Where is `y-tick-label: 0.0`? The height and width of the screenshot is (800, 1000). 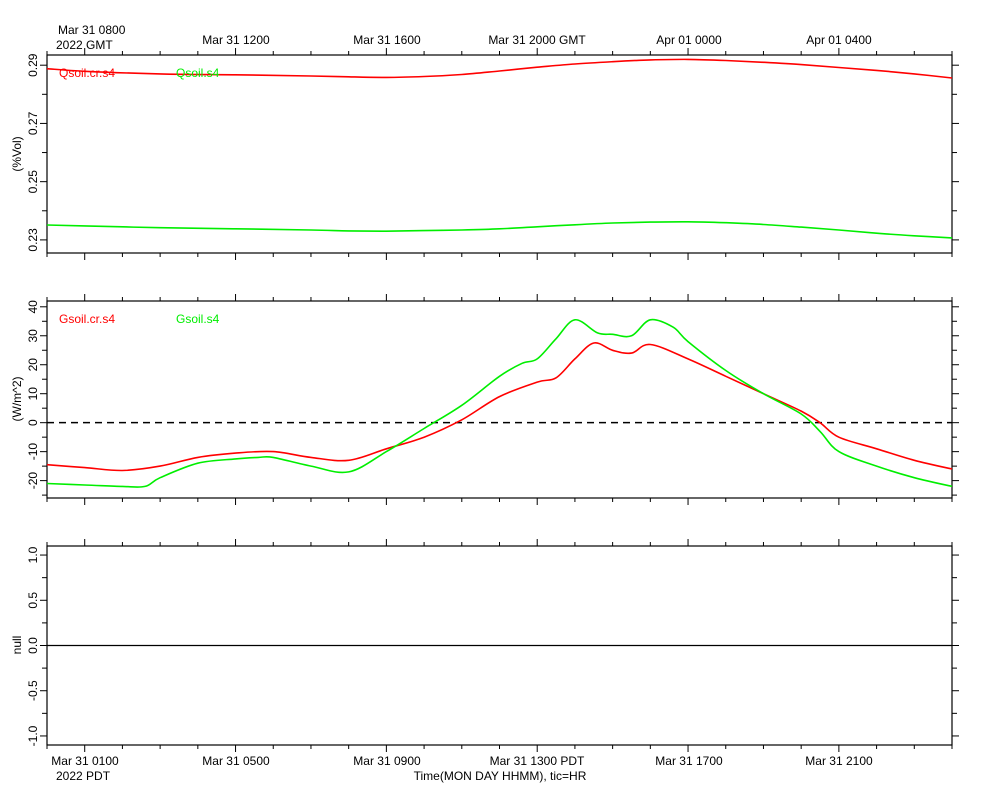 y-tick-label: 0.0 is located at coordinates (33, 645).